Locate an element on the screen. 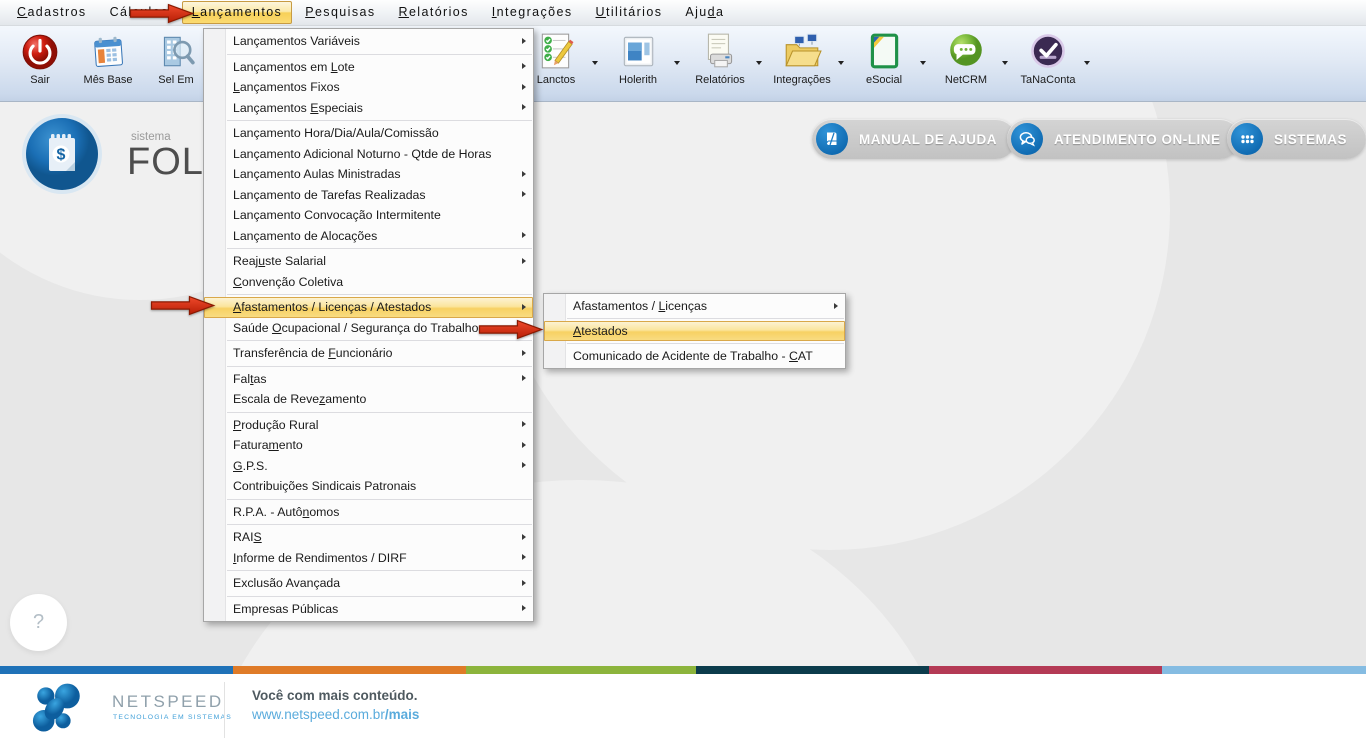 This screenshot has height=747, width=1366. toolbar-label: eSocial is located at coordinates (884, 80).